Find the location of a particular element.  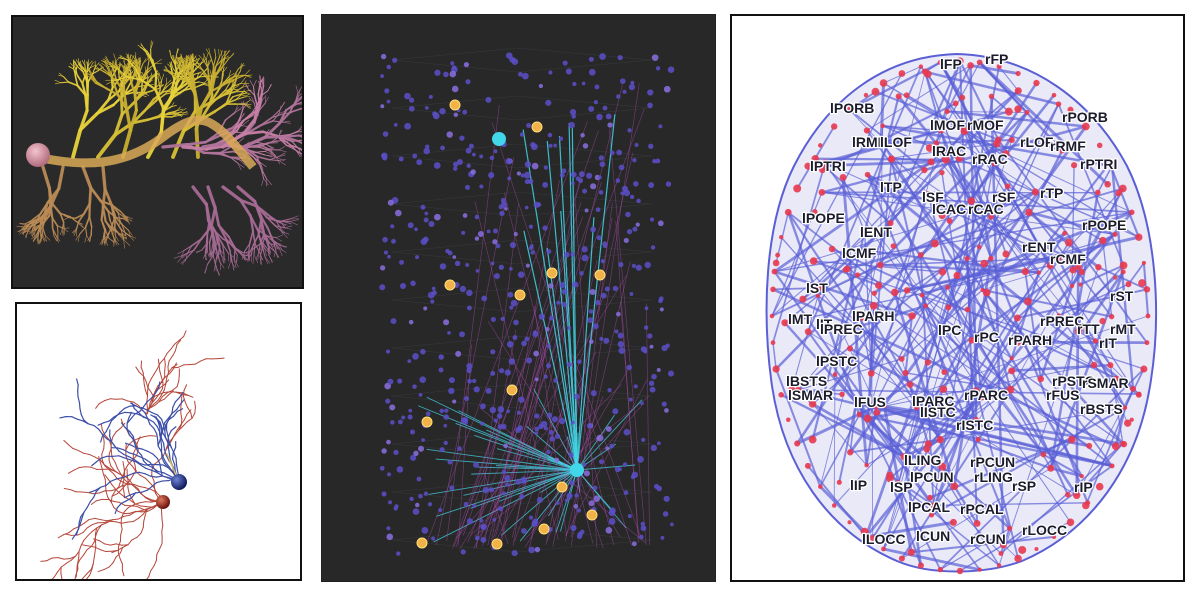

region-label: rPCUN is located at coordinates (992, 462).